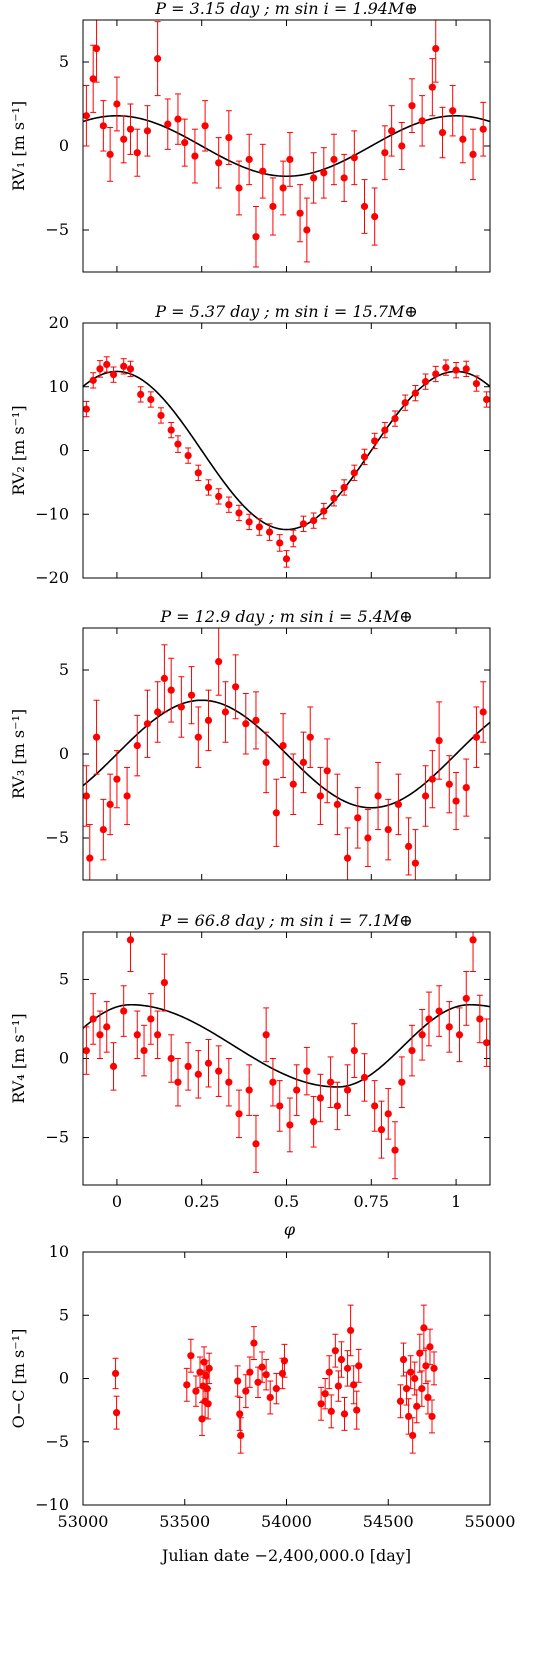 This screenshot has height=1662, width=542. I want to click on y-tick-label: 10, so click(59, 386).